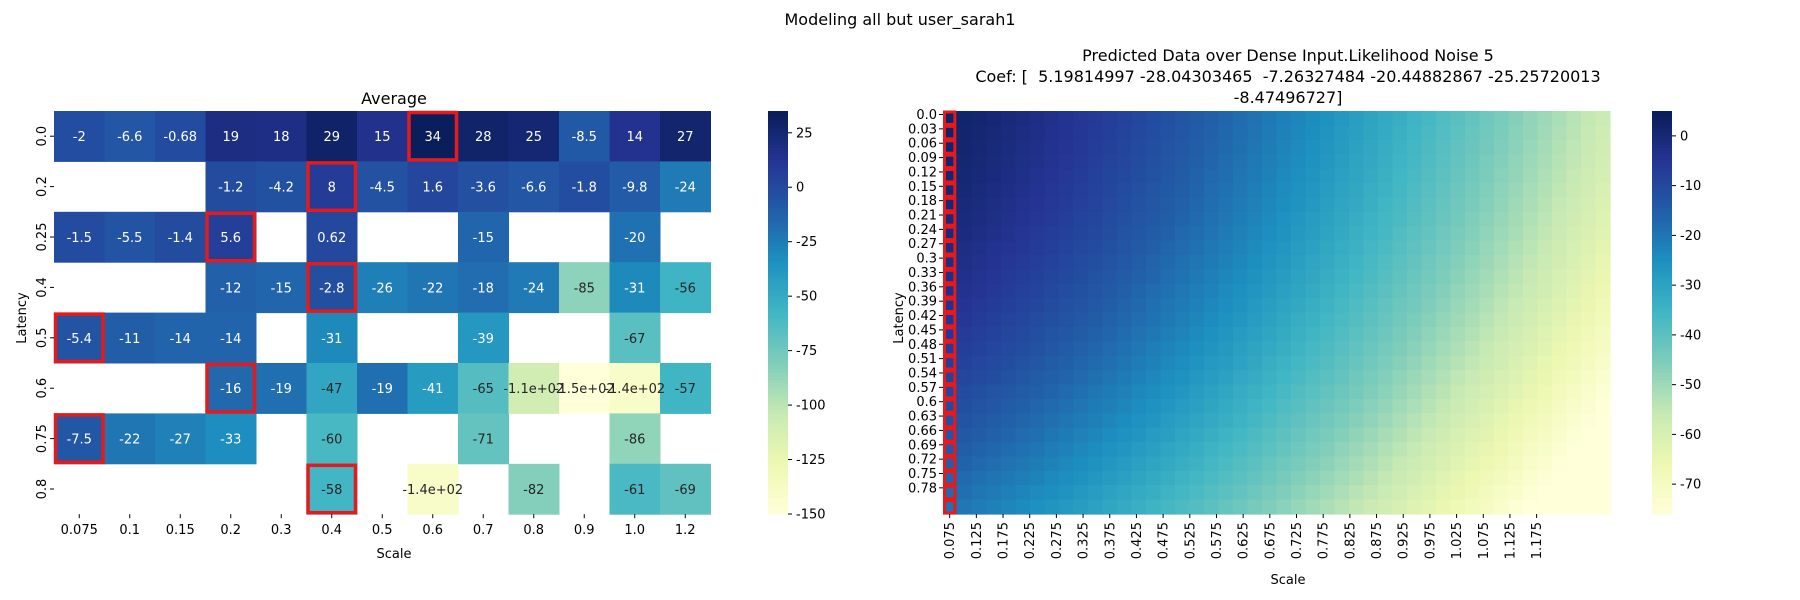 This screenshot has height=600, width=1800. What do you see at coordinates (129, 339) in the screenshot?
I see `left-heatmap-cell-label: -11` at bounding box center [129, 339].